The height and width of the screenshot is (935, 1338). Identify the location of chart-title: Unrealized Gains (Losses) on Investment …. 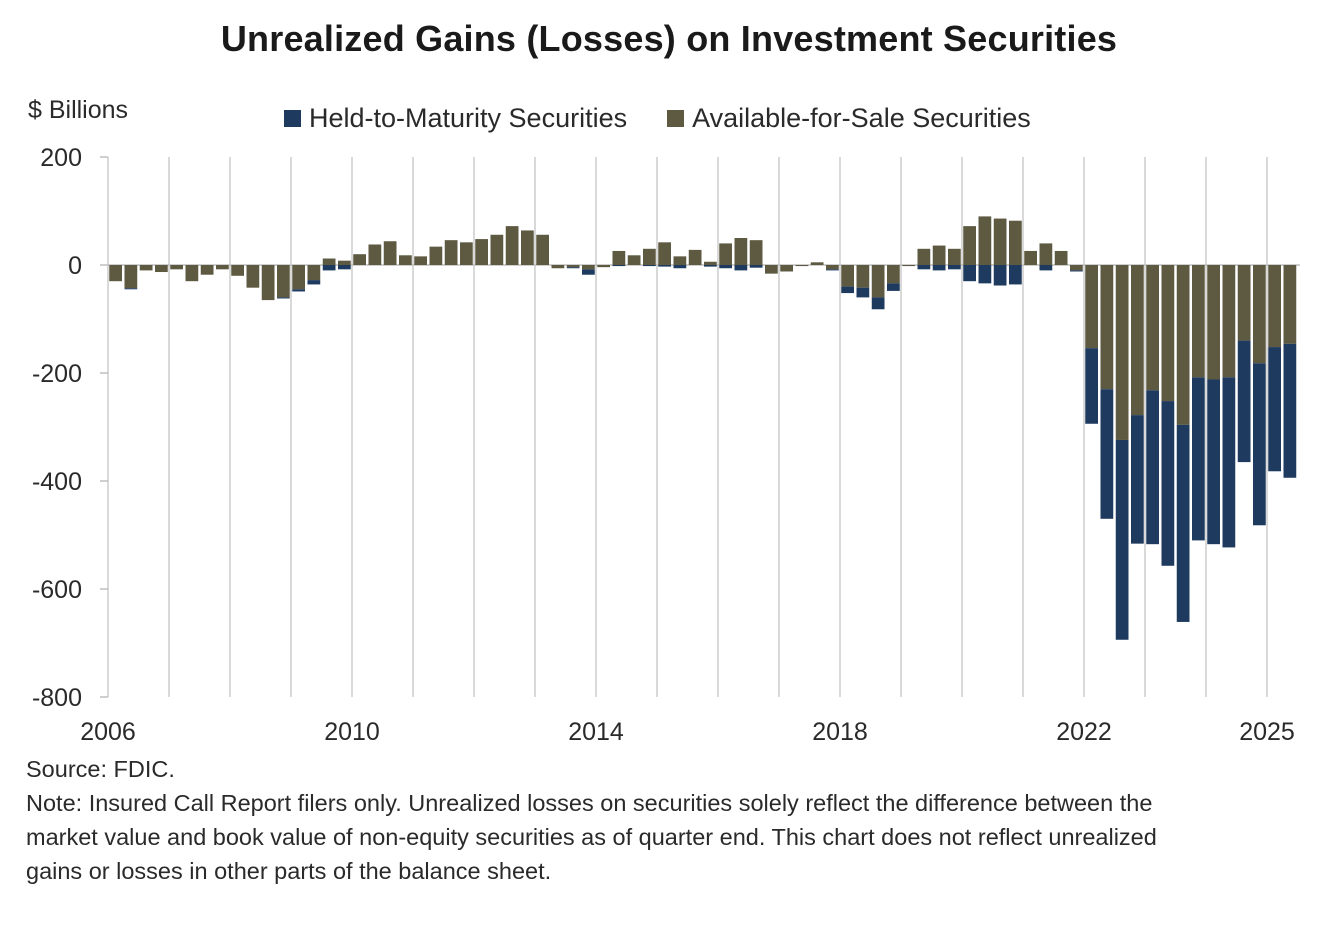
(669, 38).